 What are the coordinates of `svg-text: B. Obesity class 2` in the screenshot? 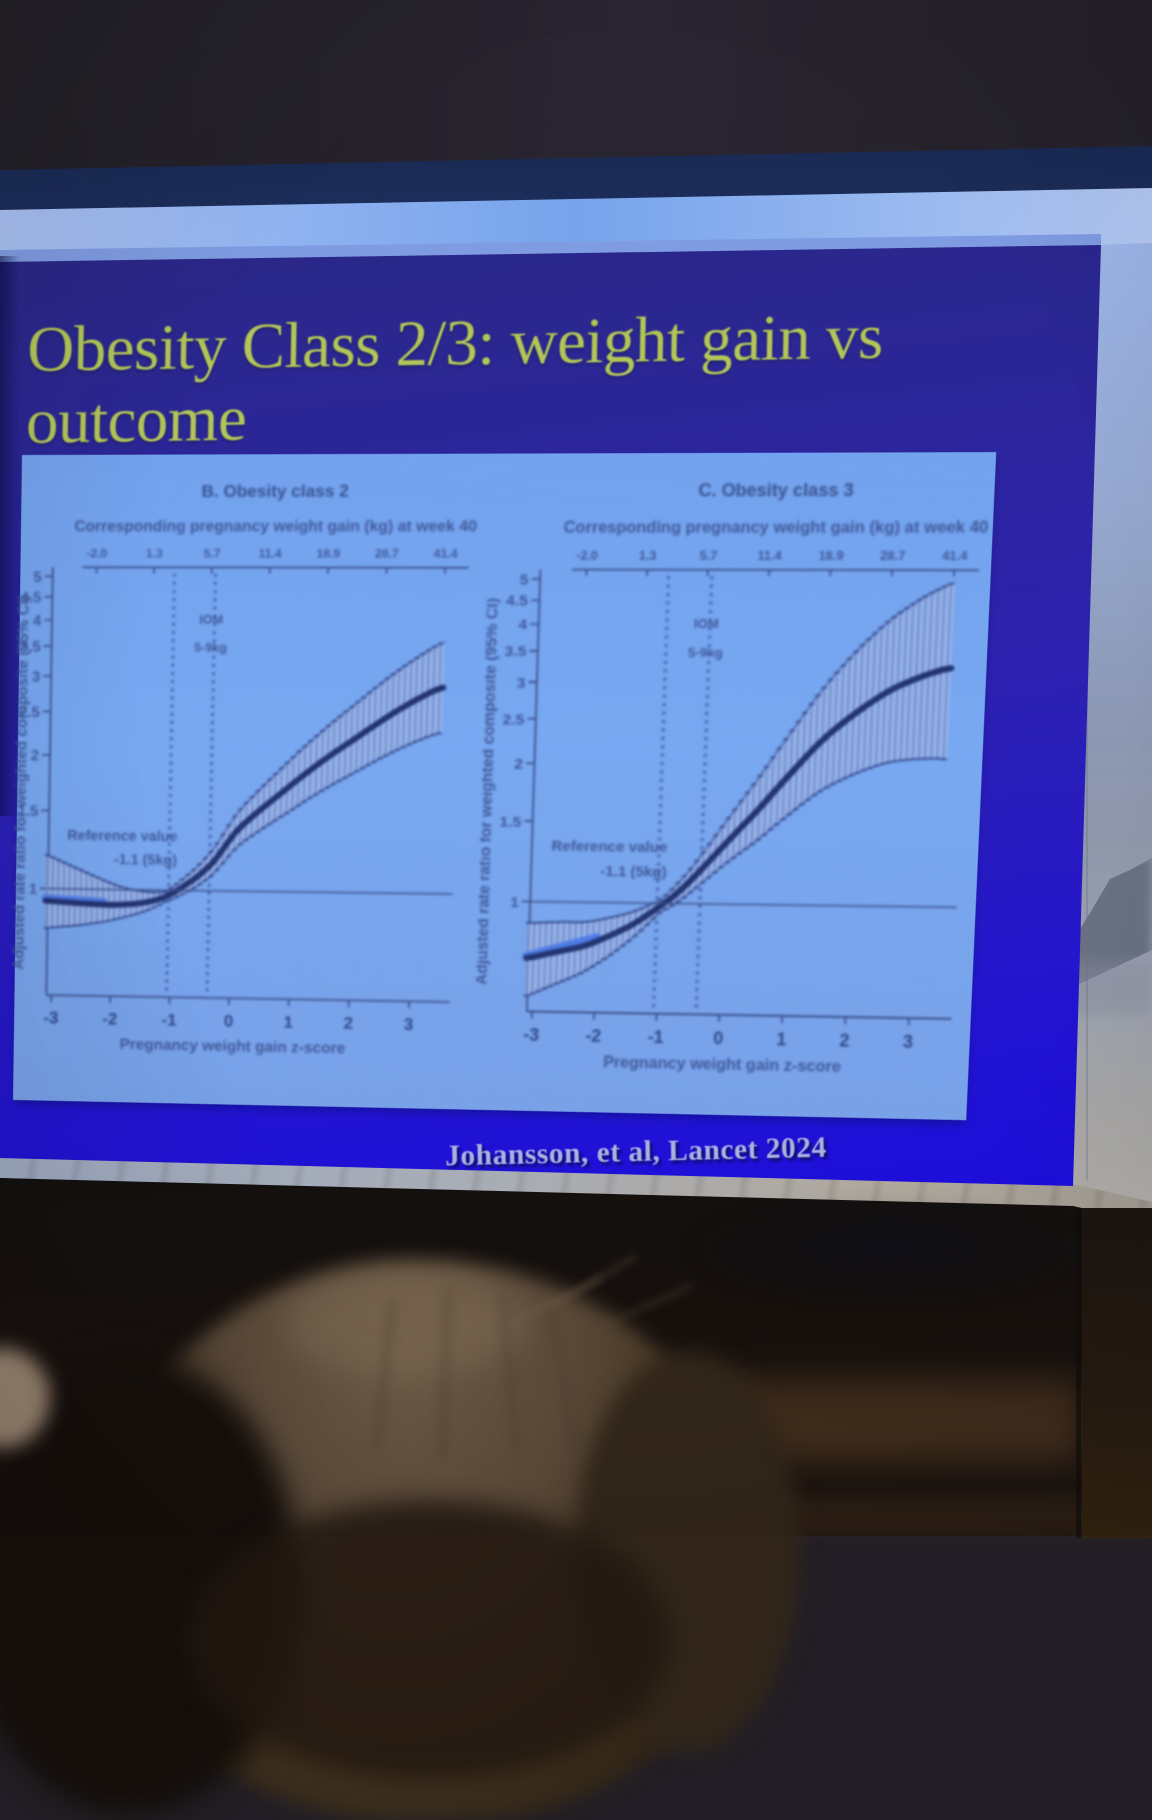 It's located at (275, 491).